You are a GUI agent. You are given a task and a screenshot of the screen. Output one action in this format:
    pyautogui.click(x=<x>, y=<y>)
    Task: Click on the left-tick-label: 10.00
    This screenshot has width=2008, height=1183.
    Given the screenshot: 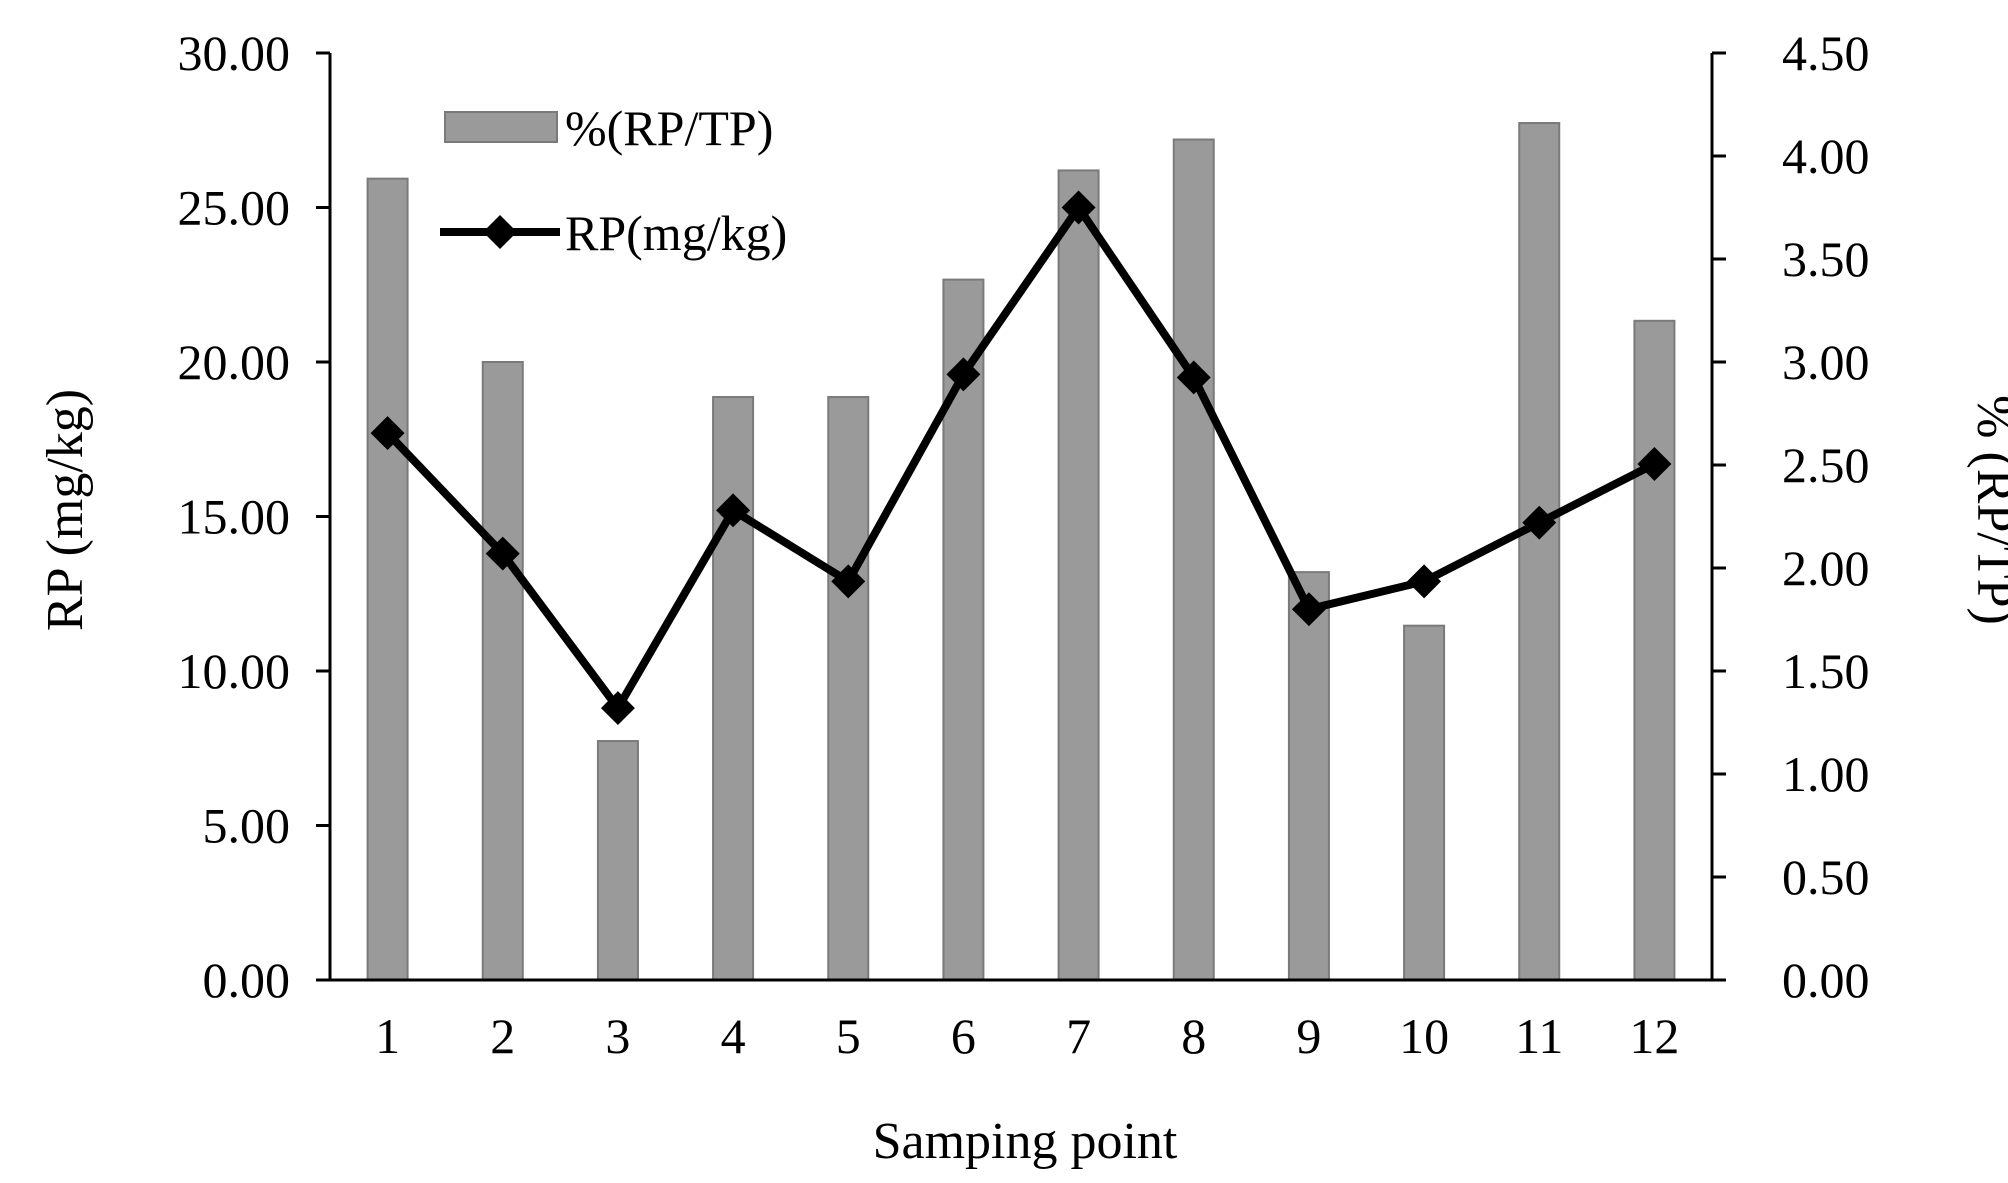 What is the action you would take?
    pyautogui.click(x=234, y=671)
    